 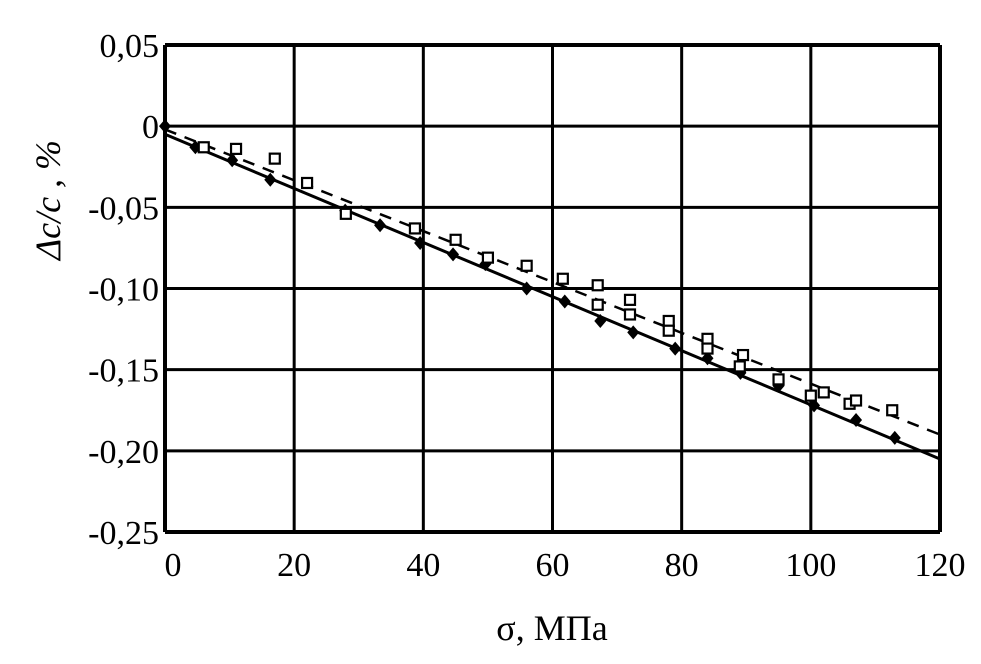 I want to click on y-tick-label: -0,10, so click(x=123, y=290).